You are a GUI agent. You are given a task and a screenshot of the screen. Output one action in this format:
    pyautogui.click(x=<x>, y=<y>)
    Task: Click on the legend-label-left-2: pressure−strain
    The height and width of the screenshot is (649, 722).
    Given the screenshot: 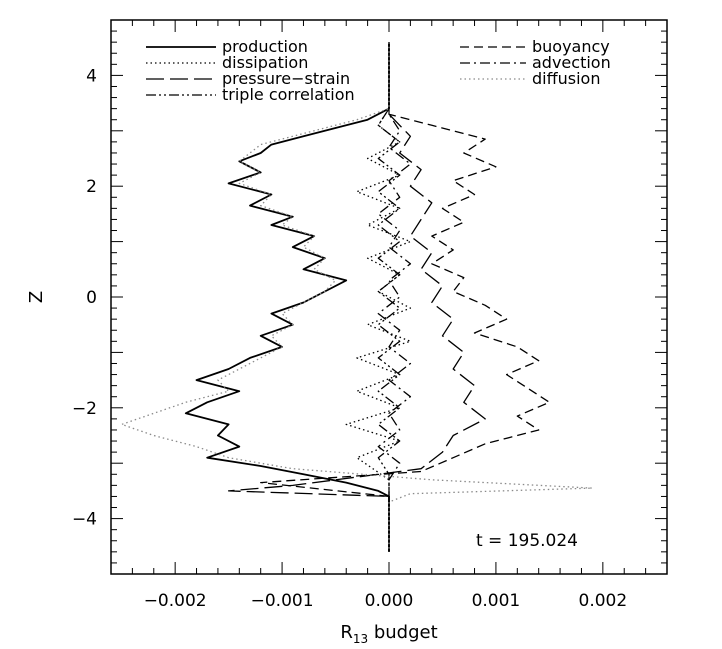 What is the action you would take?
    pyautogui.click(x=286, y=78)
    